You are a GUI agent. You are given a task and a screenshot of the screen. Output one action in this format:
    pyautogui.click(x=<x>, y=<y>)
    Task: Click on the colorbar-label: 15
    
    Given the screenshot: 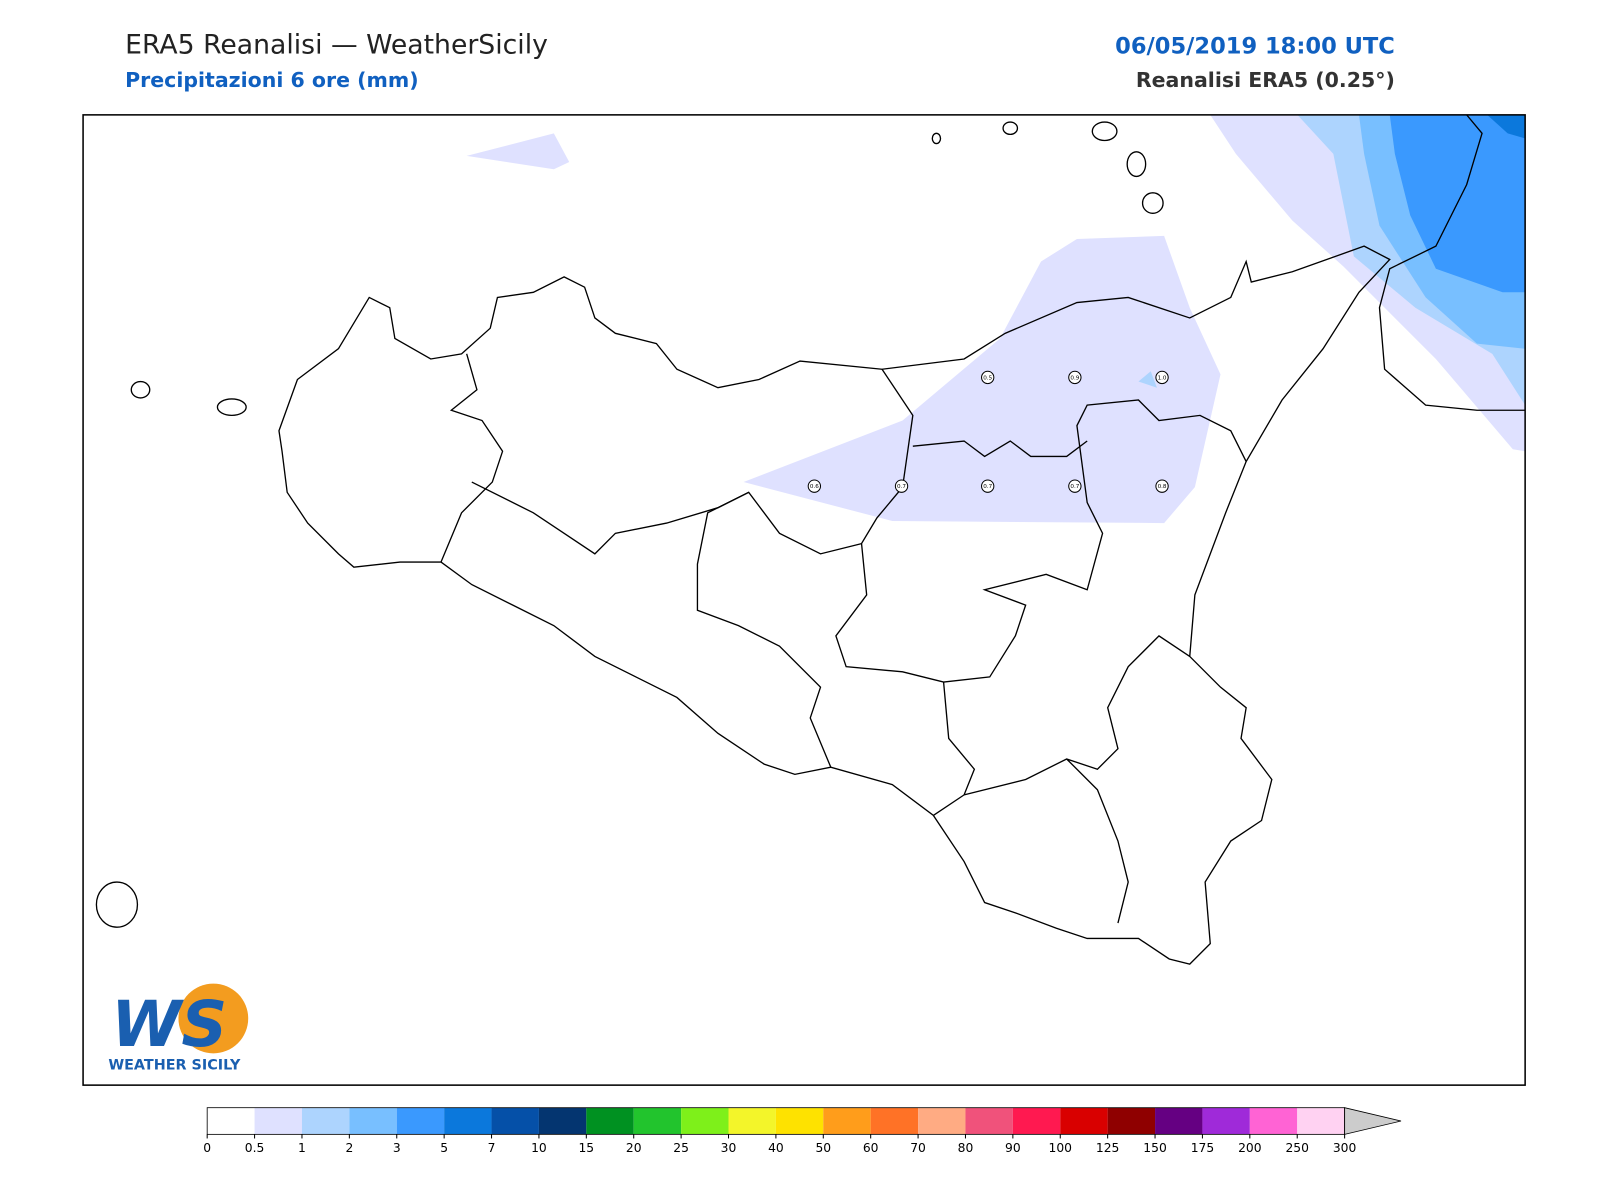 What is the action you would take?
    pyautogui.click(x=586, y=1148)
    